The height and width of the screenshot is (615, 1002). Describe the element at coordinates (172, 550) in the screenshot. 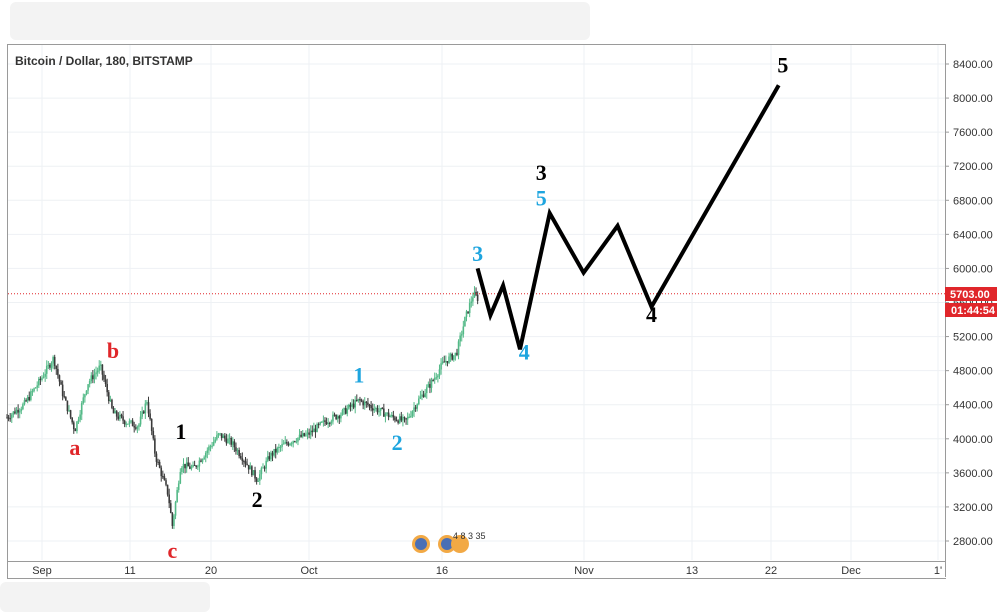

I see `wave-label: c` at that location.